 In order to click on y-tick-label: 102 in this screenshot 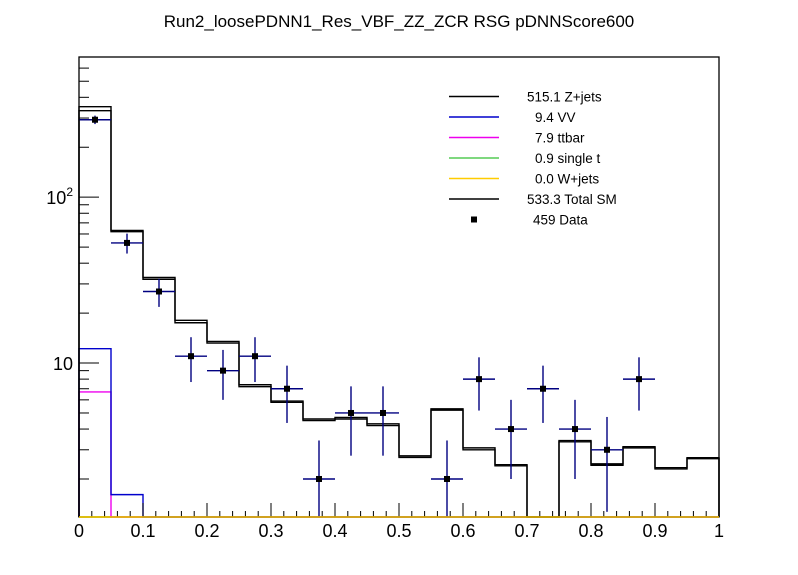, I will do `click(59, 196)`.